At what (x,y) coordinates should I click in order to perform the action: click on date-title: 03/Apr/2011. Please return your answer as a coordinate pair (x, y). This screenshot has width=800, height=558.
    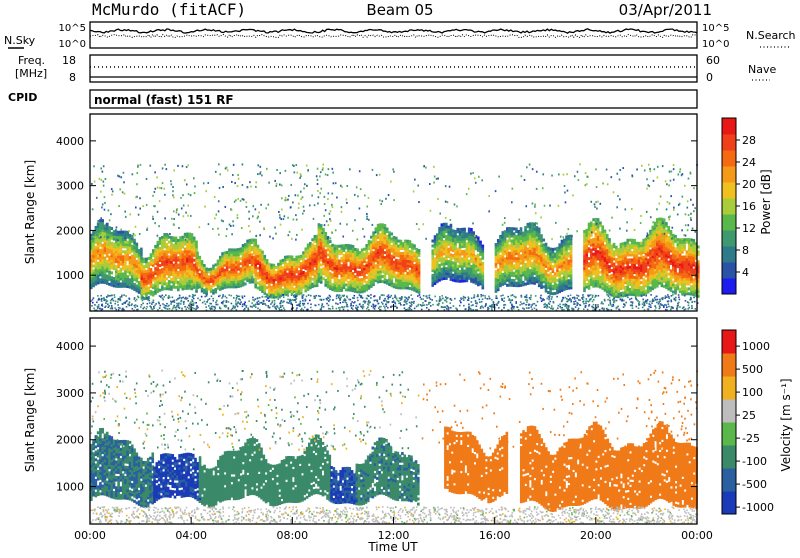
    Looking at the image, I should click on (665, 10).